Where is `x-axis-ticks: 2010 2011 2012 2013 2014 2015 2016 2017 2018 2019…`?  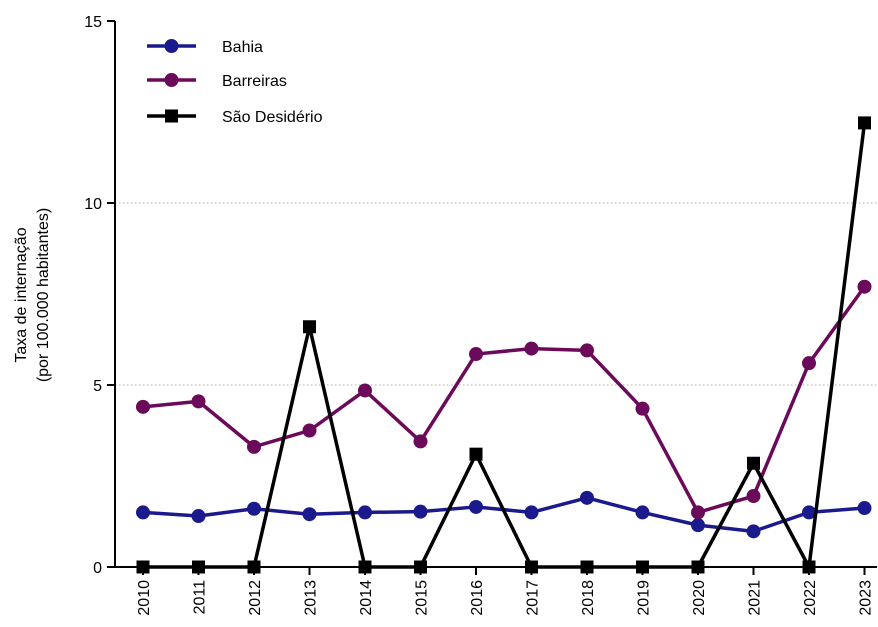 x-axis-ticks: 2010 2011 2012 2013 2014 2015 2016 2017 2018 2019… is located at coordinates (505, 591).